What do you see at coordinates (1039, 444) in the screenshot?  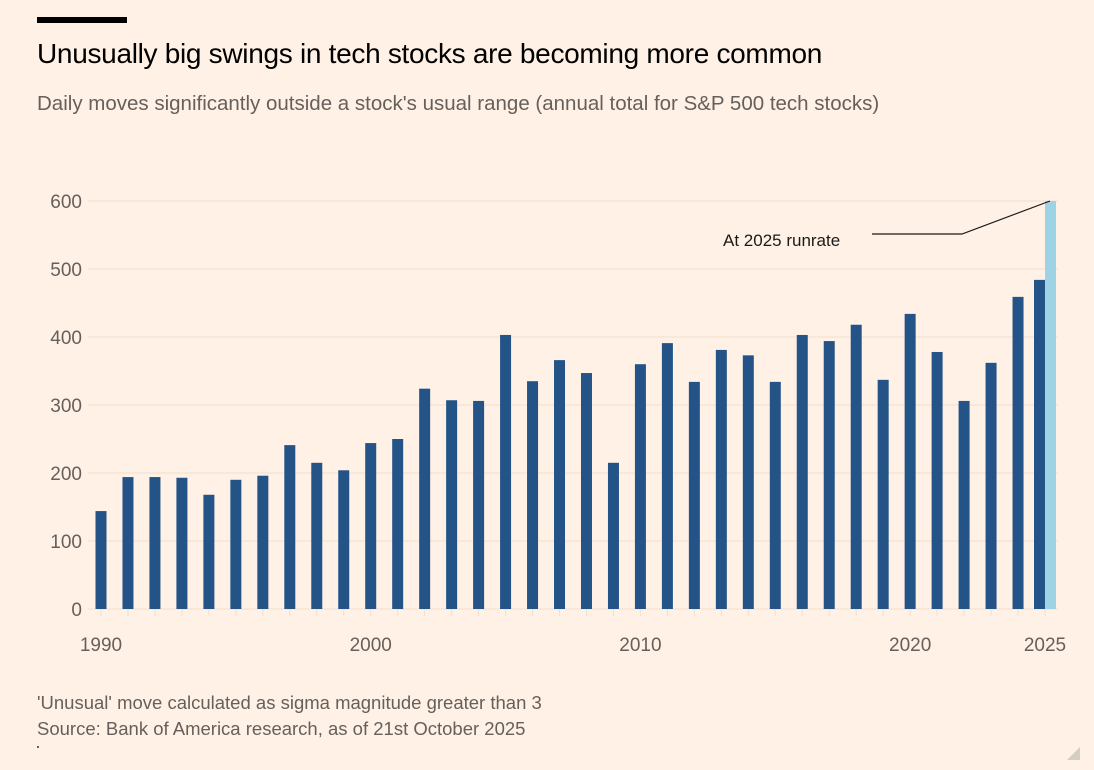 I see `bar-2025` at bounding box center [1039, 444].